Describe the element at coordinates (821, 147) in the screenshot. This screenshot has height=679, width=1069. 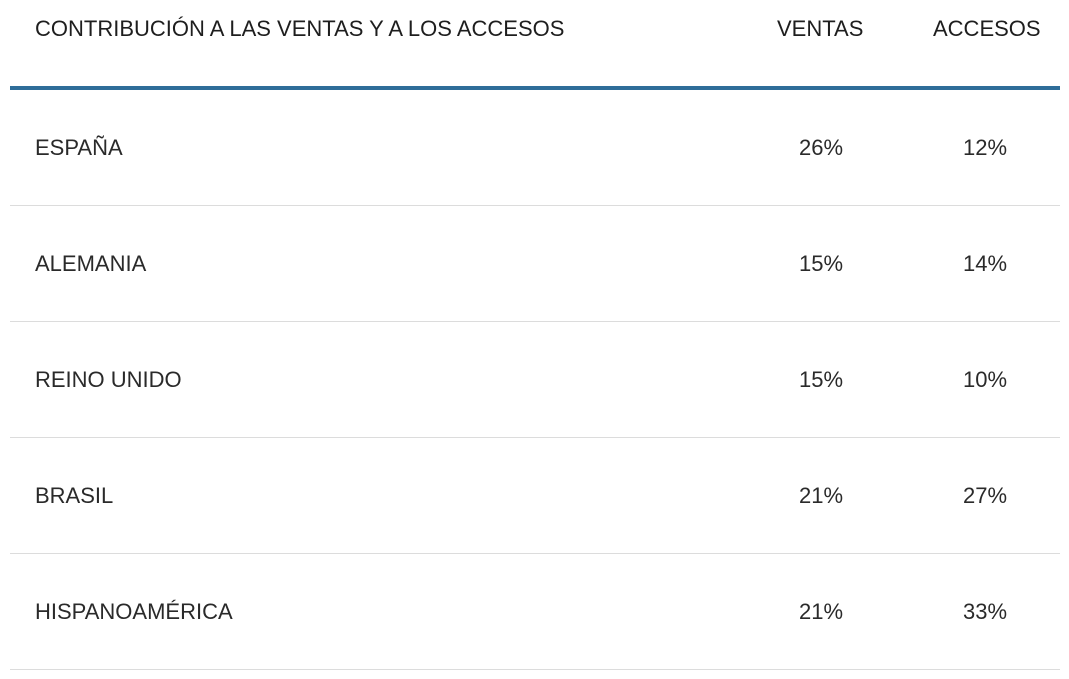
I see `row-ventas: 26%` at that location.